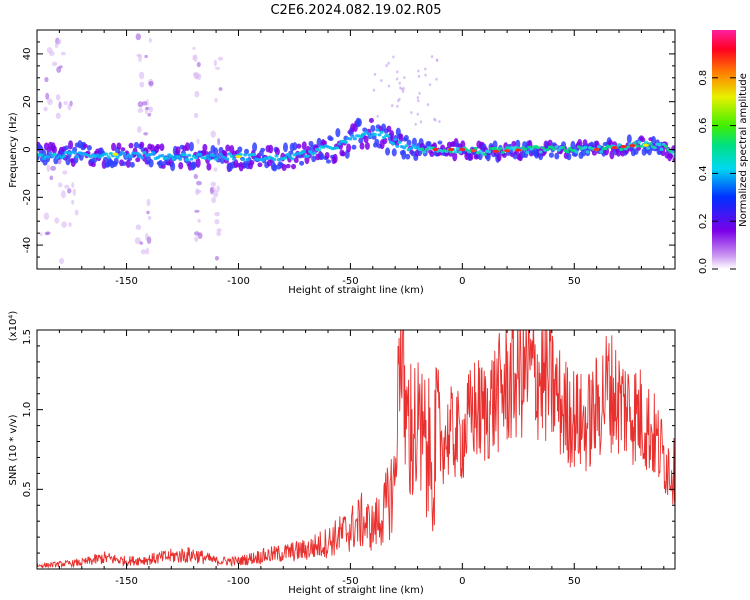 This screenshot has height=600, width=750. Describe the element at coordinates (574, 581) in the screenshot. I see `x-tick-label: 50` at that location.